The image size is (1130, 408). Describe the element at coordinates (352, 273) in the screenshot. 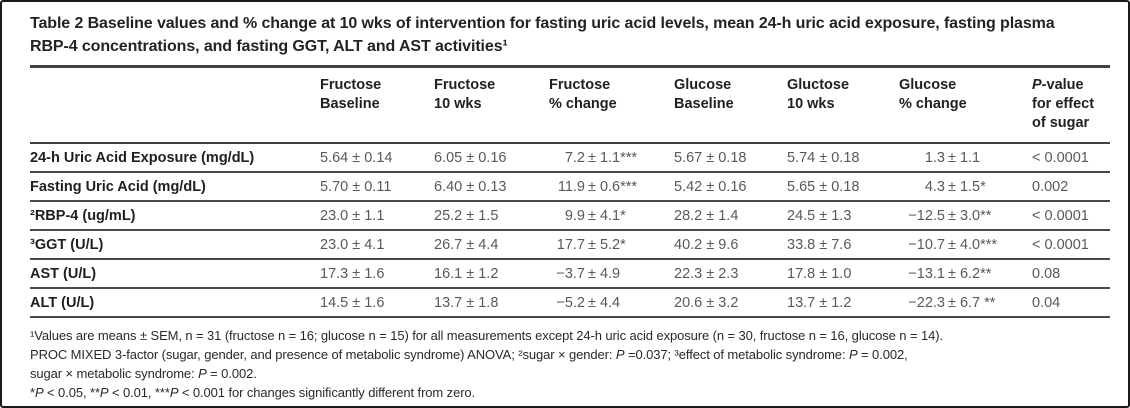

I see `value-cell: 17.3 ± 1.6` at that location.